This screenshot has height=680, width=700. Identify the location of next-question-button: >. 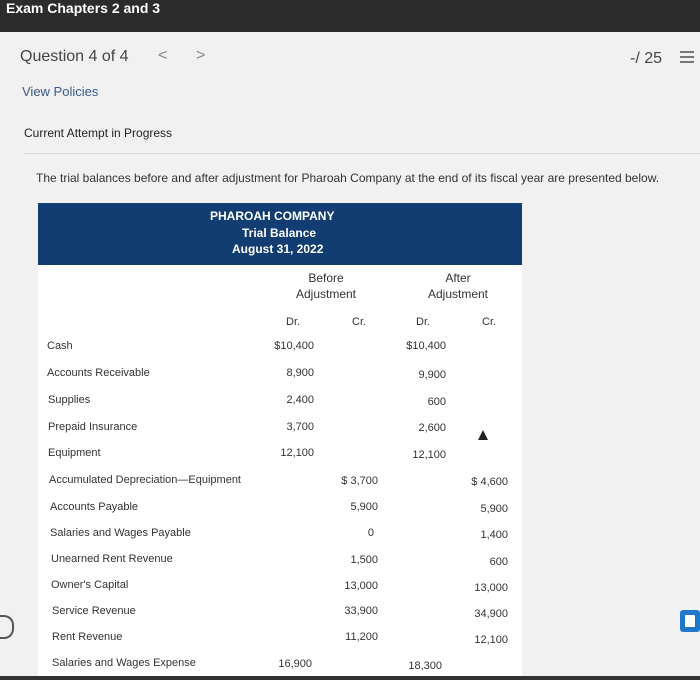
(201, 55).